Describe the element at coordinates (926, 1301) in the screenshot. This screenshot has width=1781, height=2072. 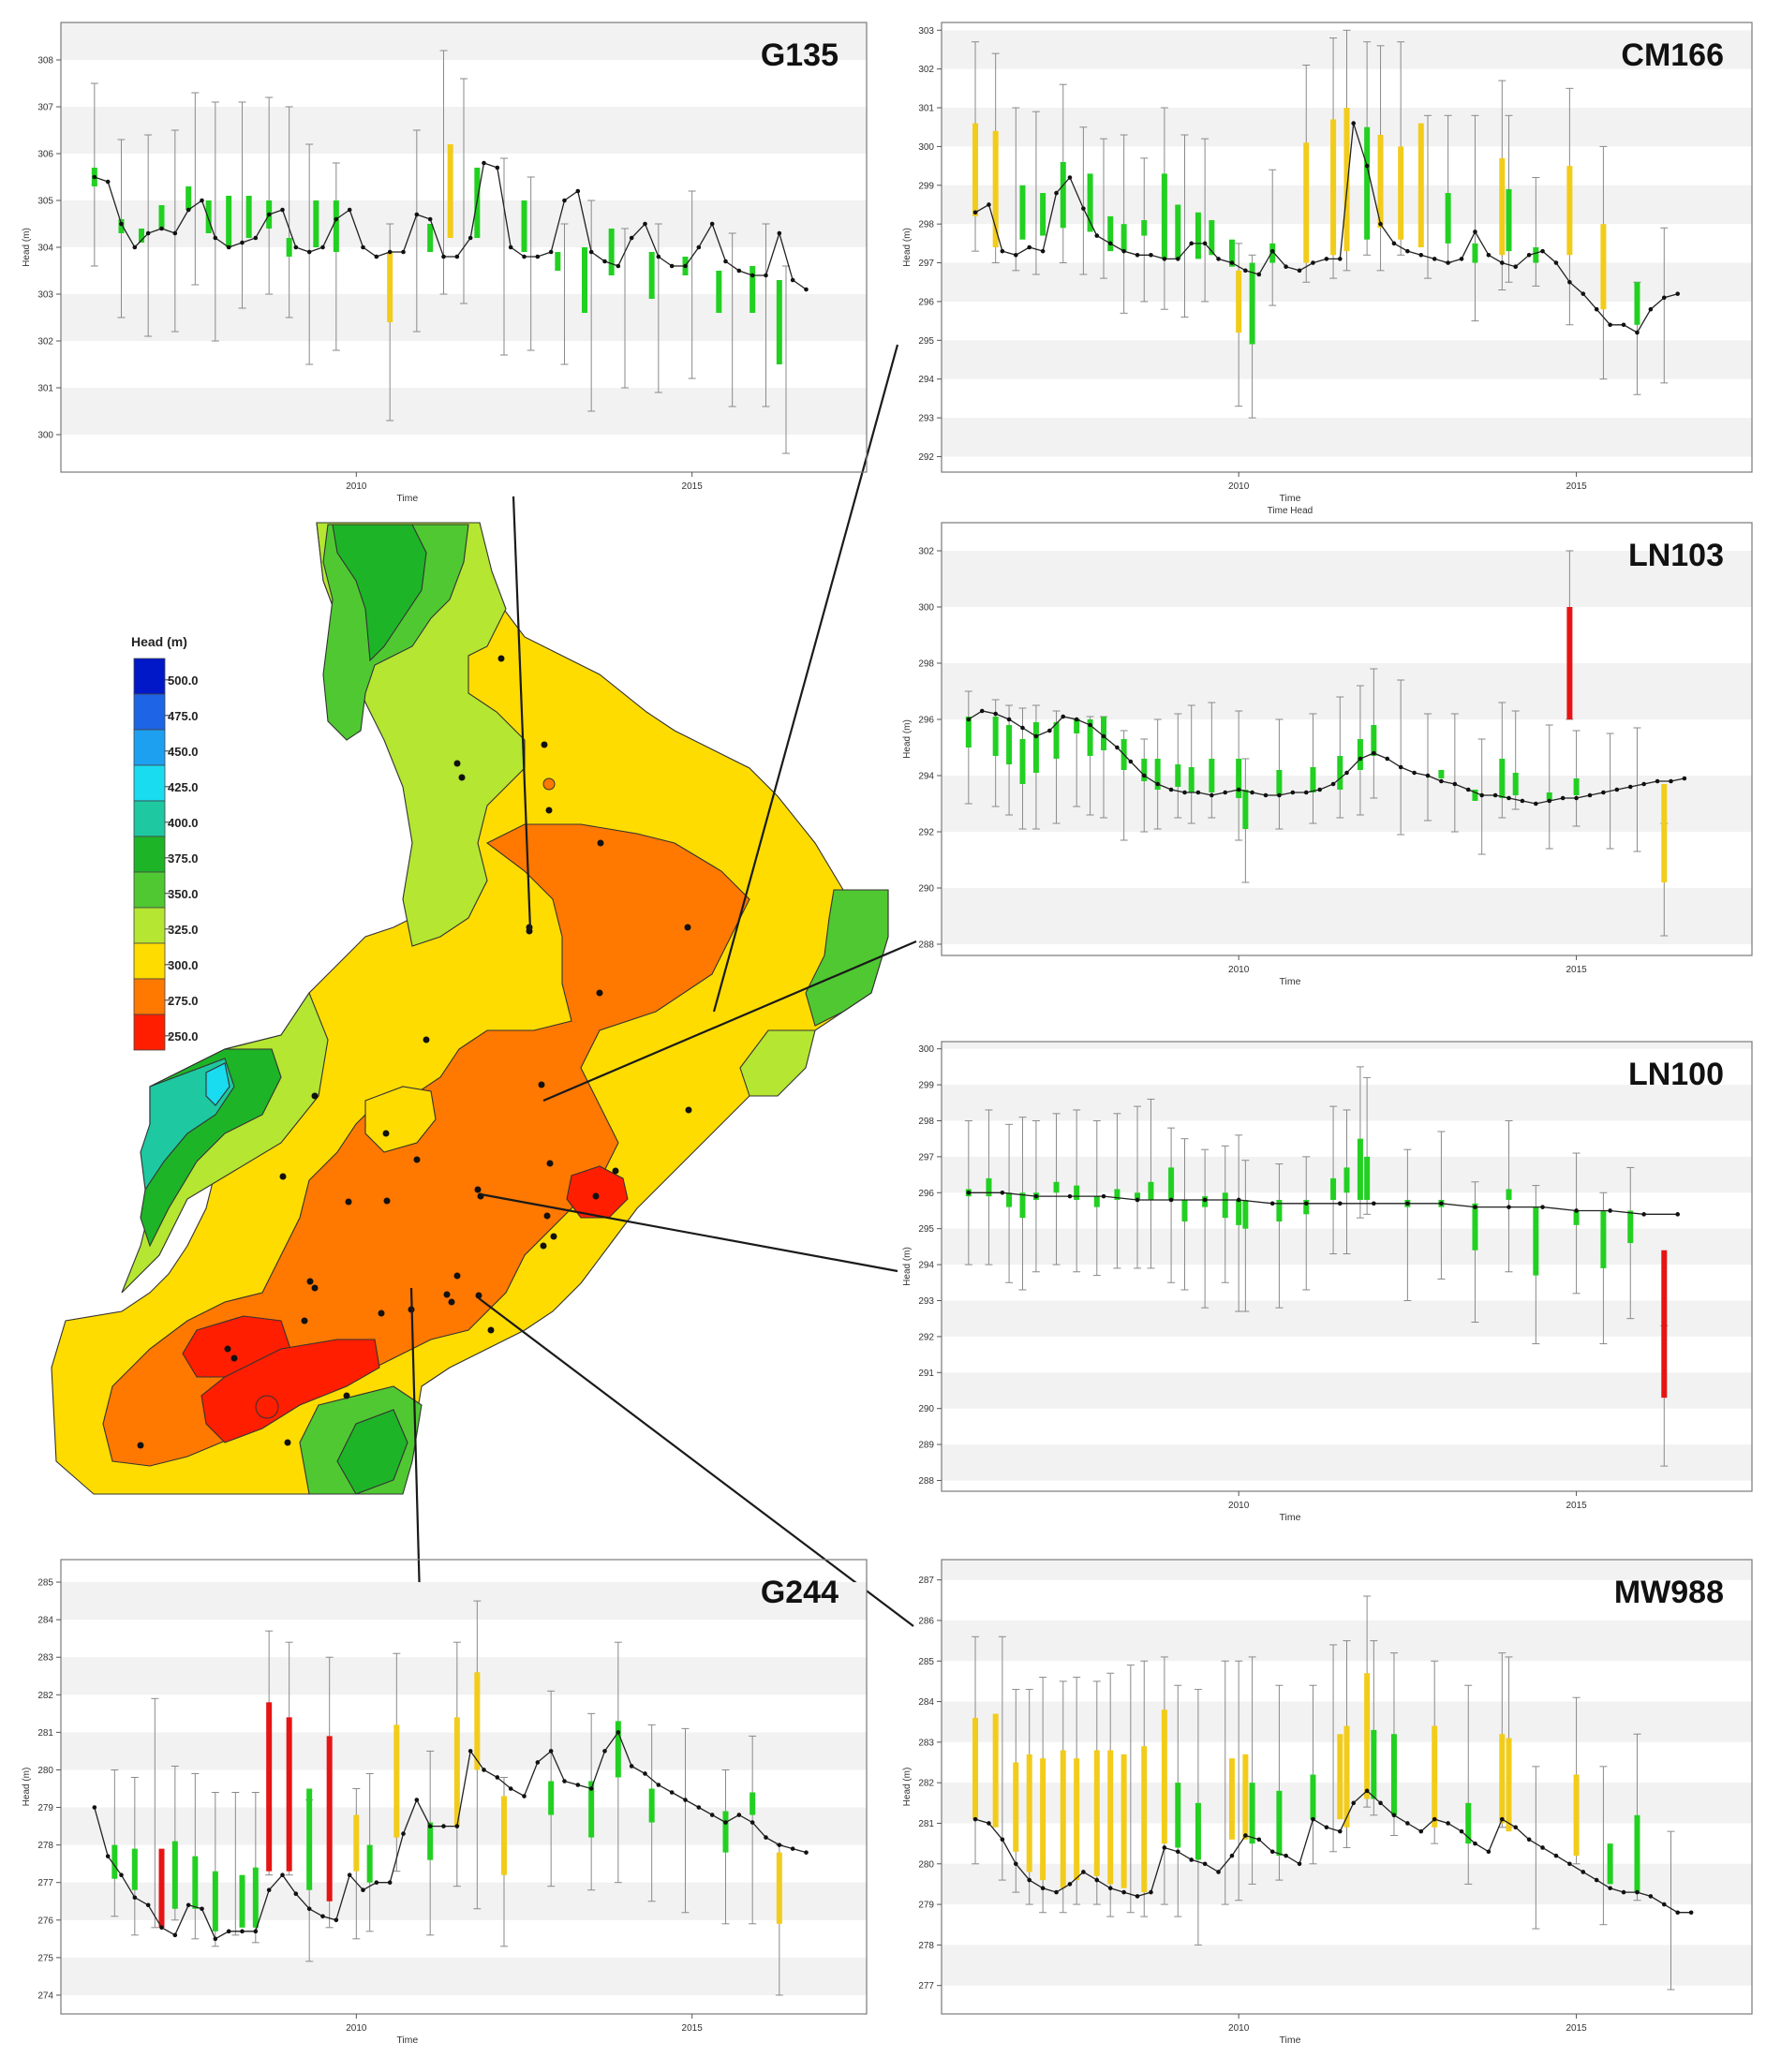
I see `y-tick-label: 293` at that location.